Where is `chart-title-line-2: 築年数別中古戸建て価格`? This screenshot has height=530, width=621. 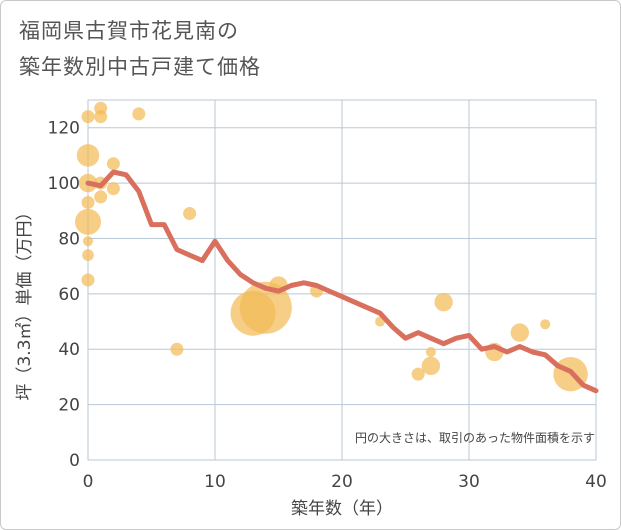 chart-title-line-2: 築年数別中古戸建て価格 is located at coordinates (140, 67).